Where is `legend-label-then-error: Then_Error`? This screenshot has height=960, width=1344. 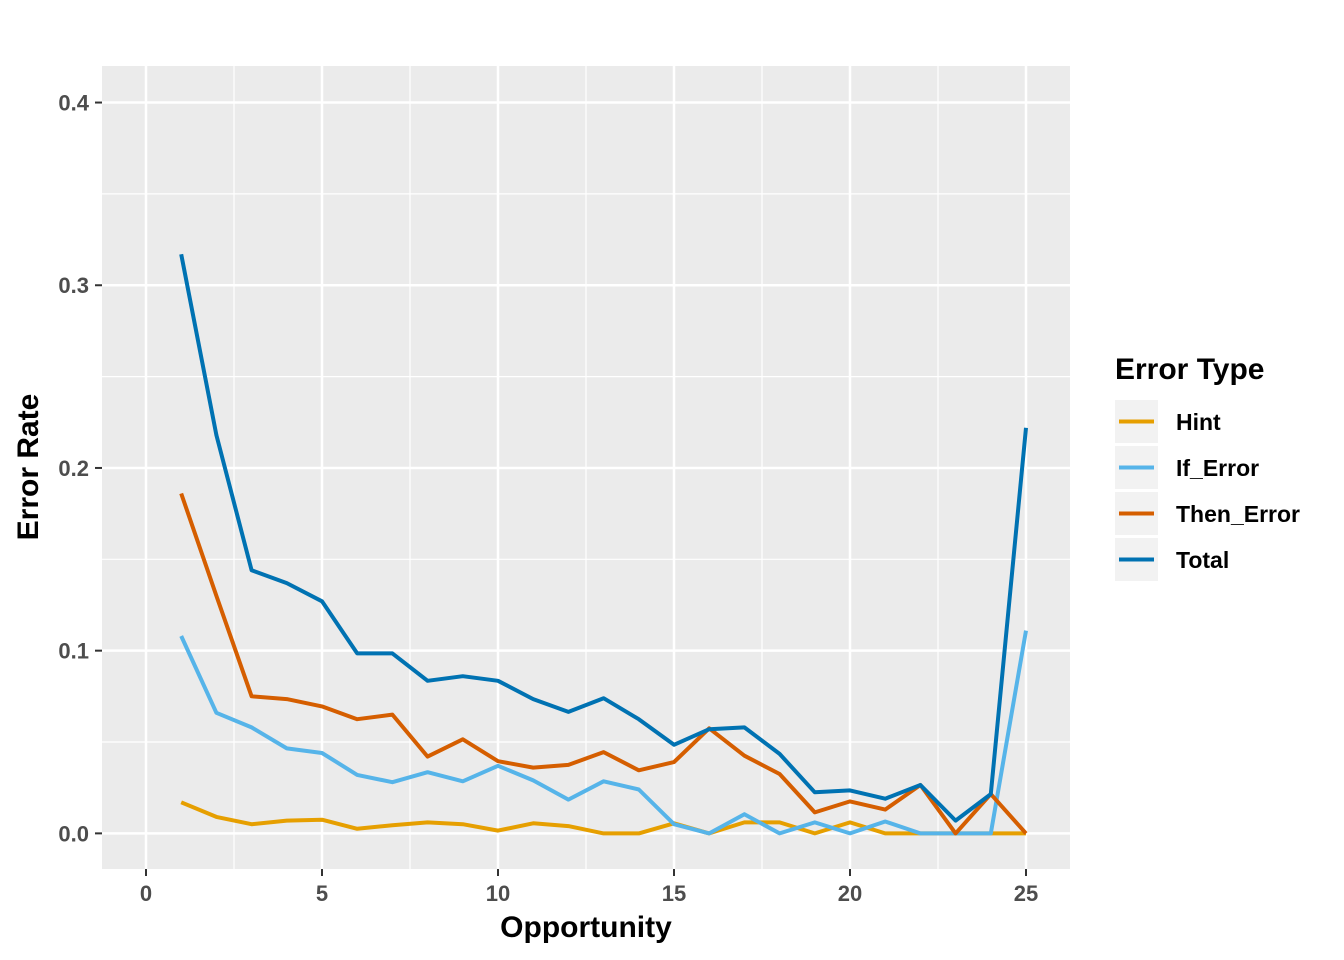 legend-label-then-error: Then_Error is located at coordinates (1238, 514).